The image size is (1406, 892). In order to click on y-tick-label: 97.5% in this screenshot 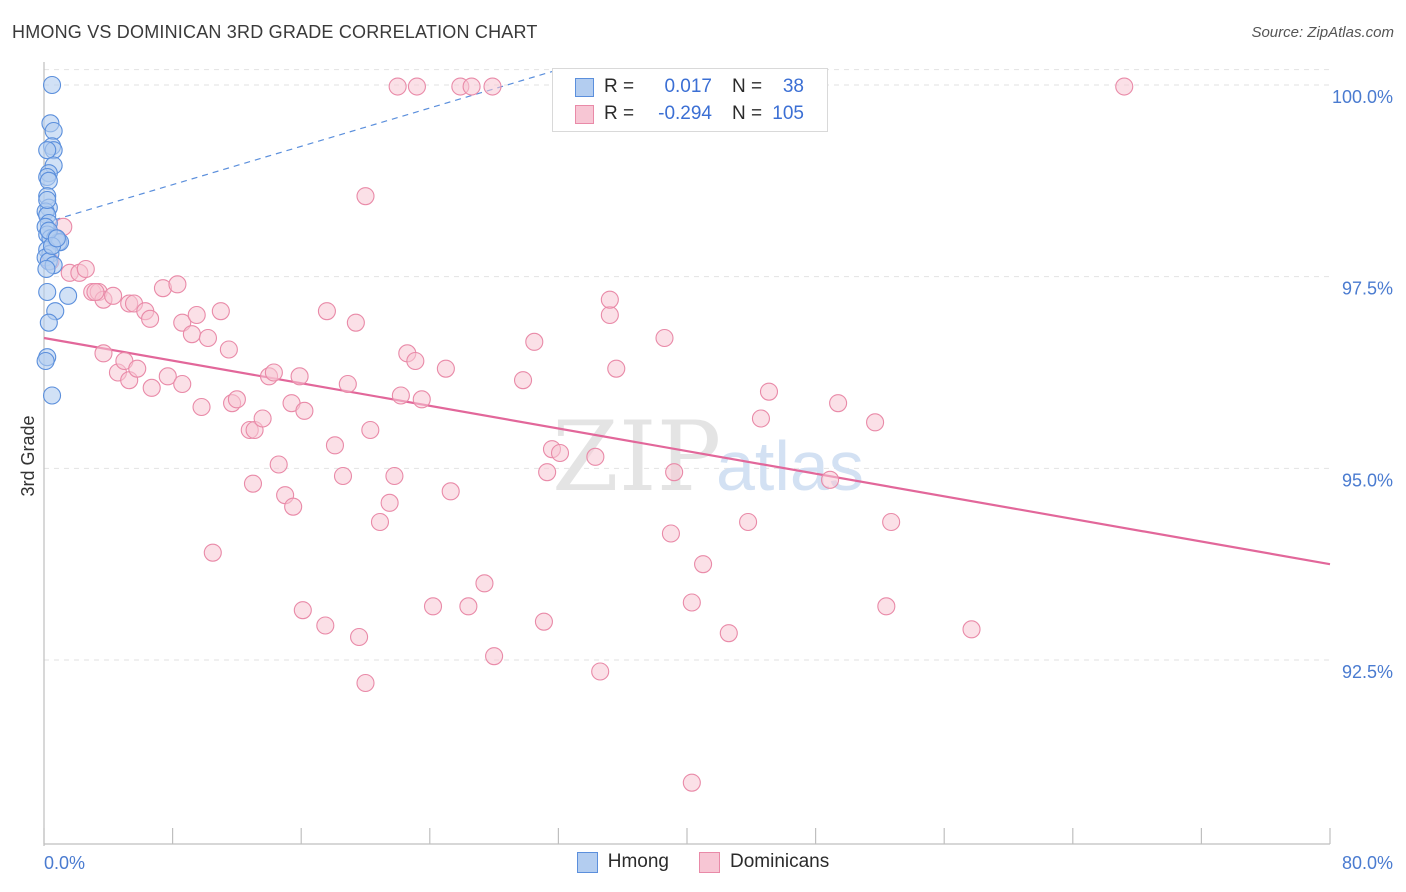, I will do `click(1367, 289)`.